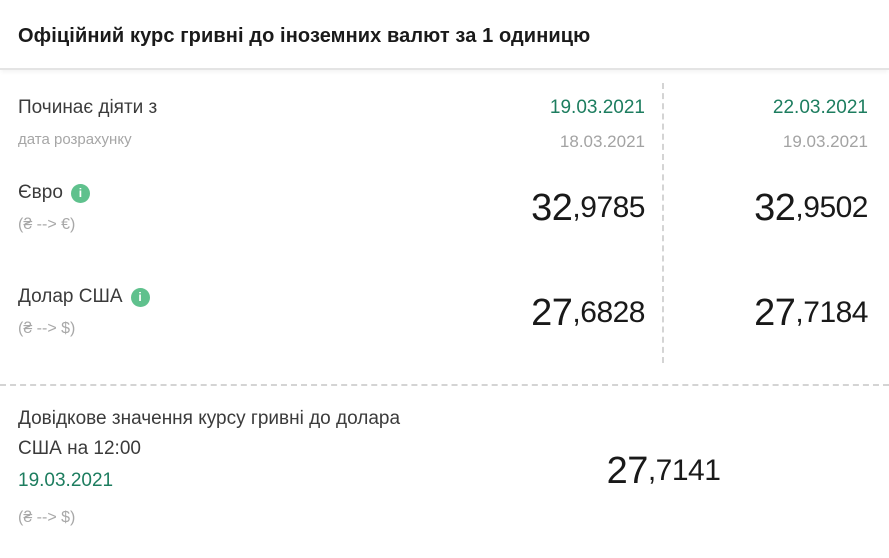 The image size is (889, 558). What do you see at coordinates (219, 208) in the screenshot?
I see `currency-label-cell: Євро i (₴ --> €)` at bounding box center [219, 208].